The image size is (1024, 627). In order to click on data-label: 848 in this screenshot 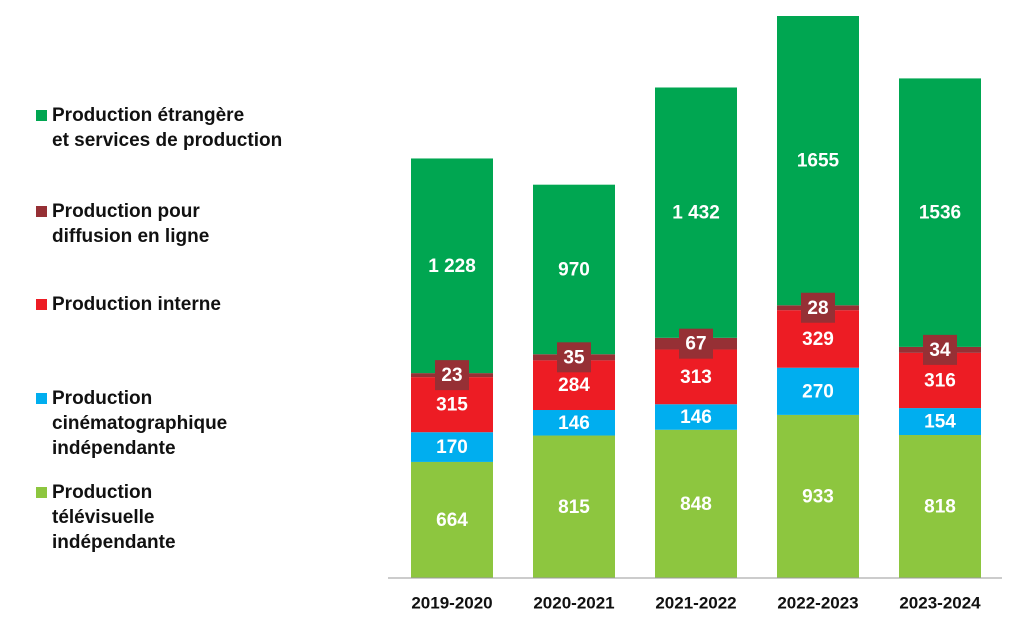, I will do `click(696, 504)`.